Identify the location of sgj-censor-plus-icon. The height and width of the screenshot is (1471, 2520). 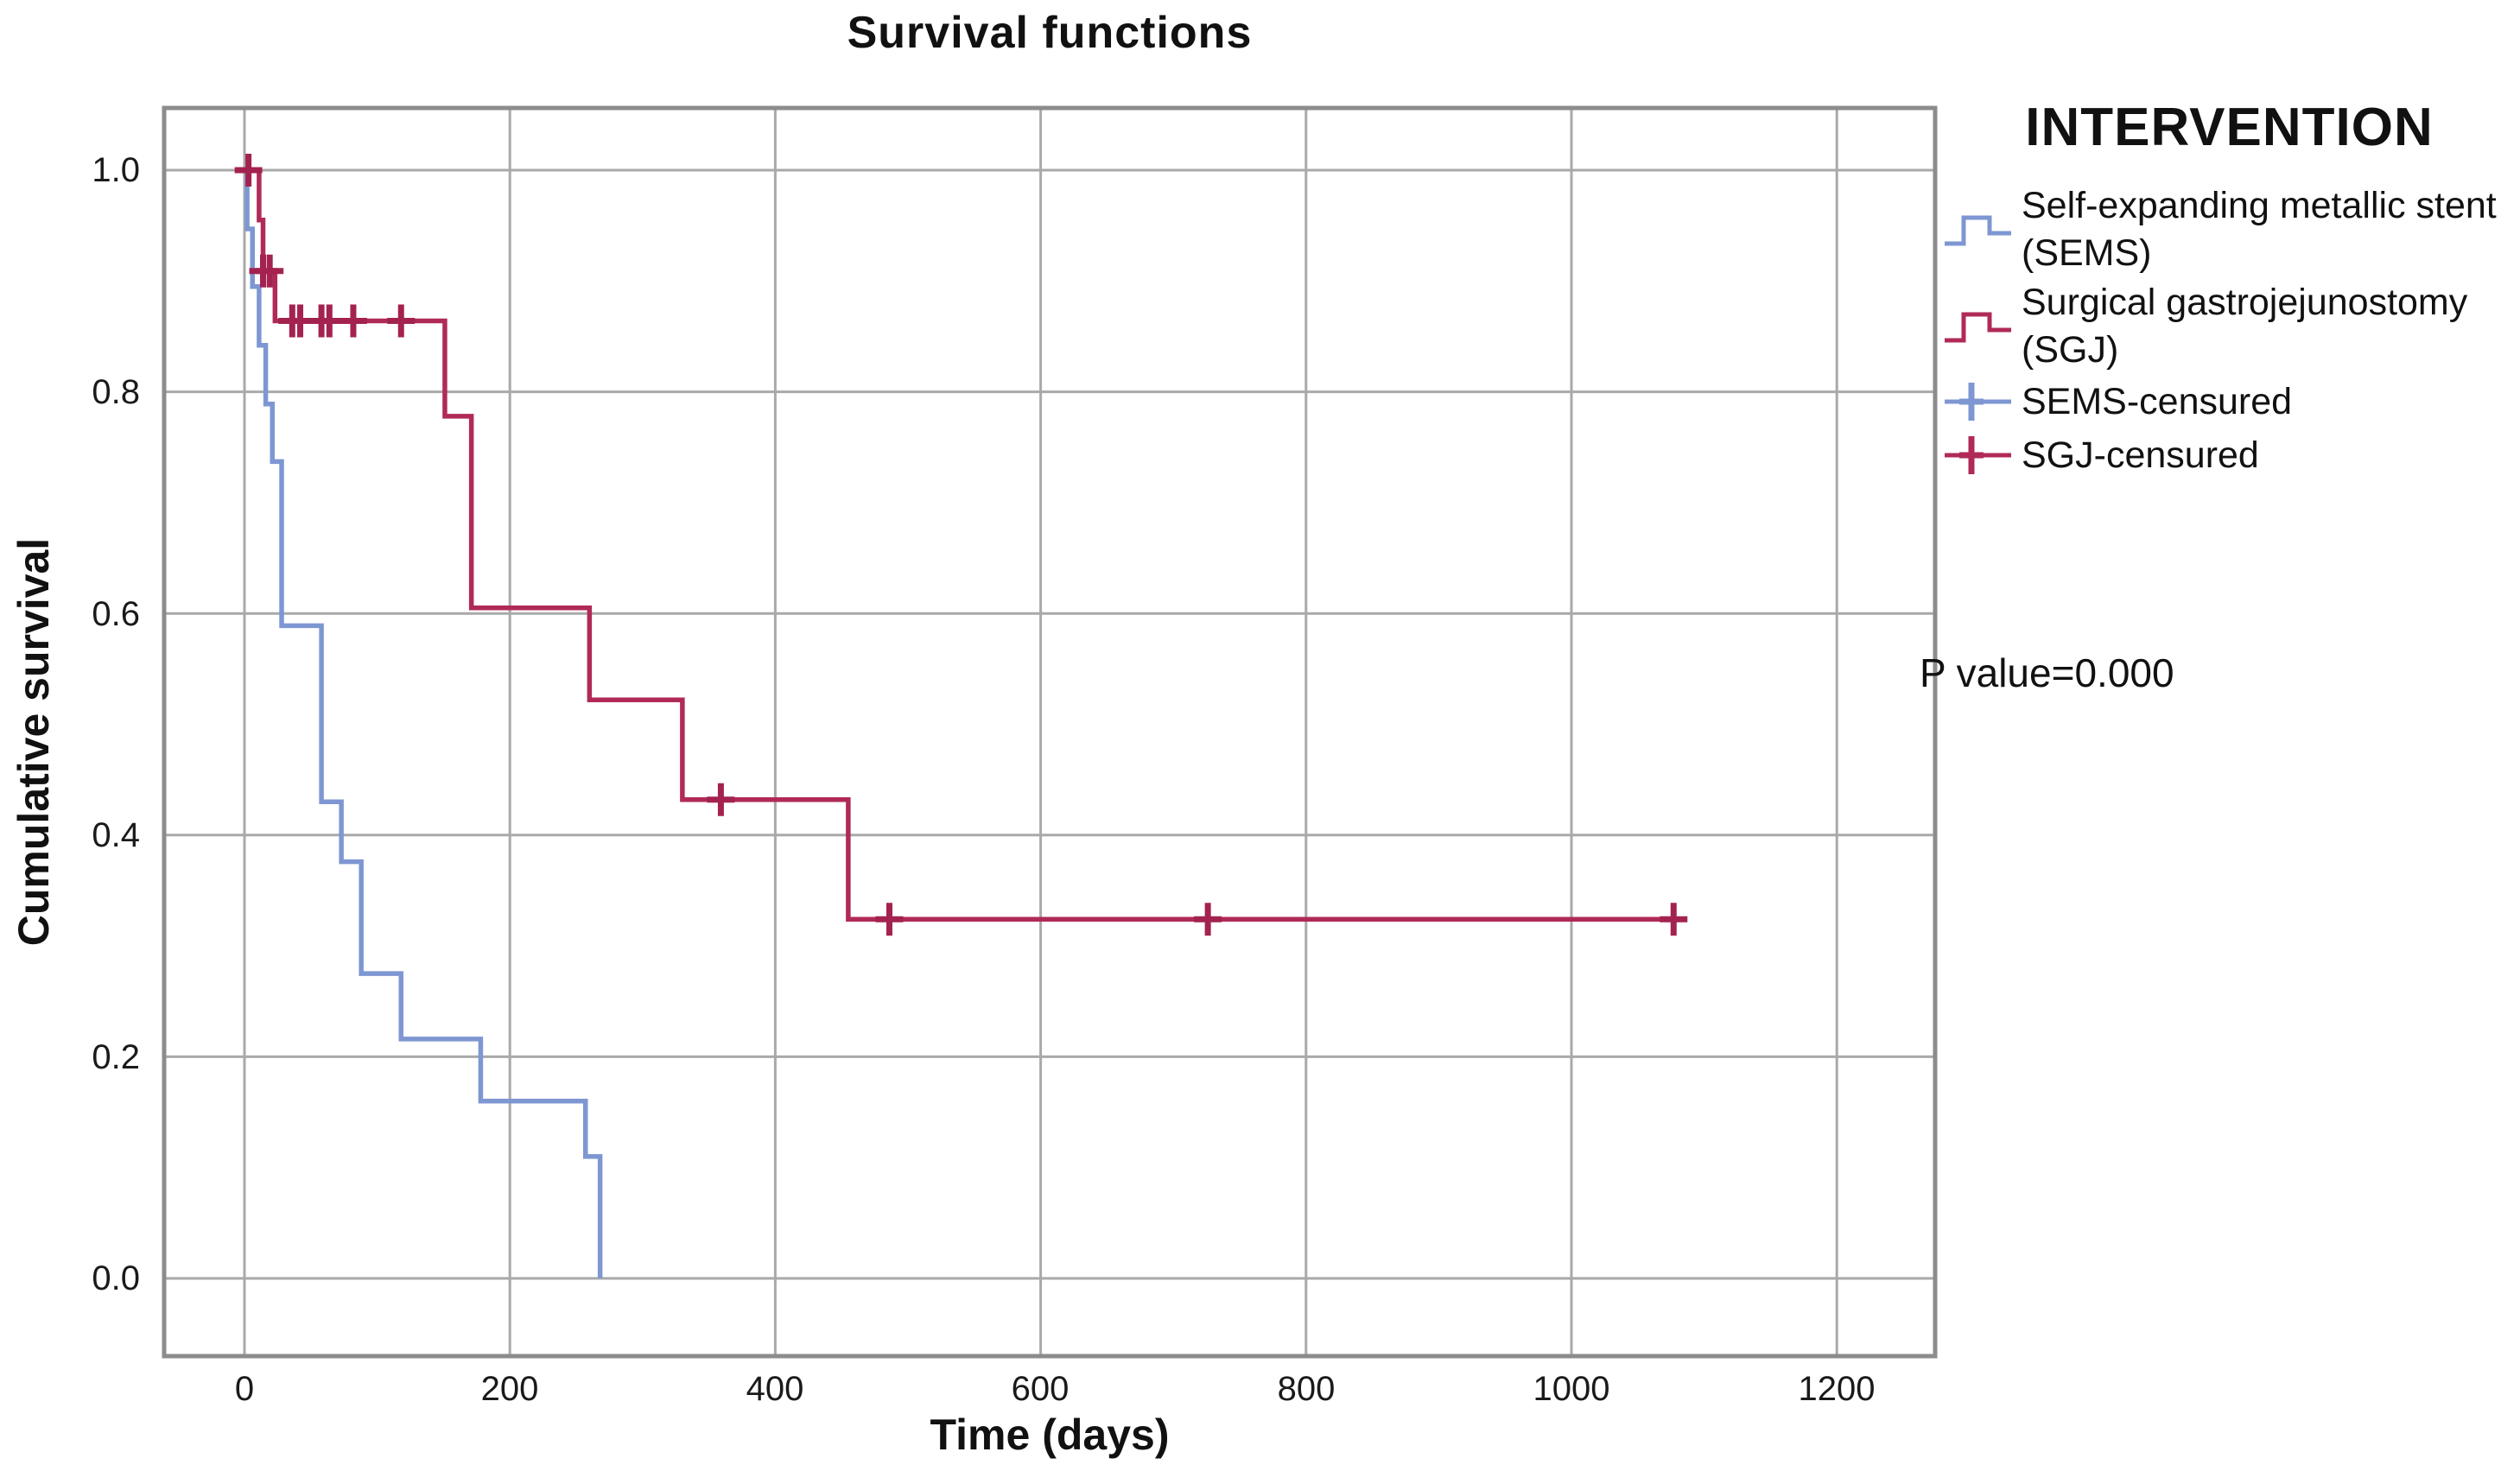
(1982, 455).